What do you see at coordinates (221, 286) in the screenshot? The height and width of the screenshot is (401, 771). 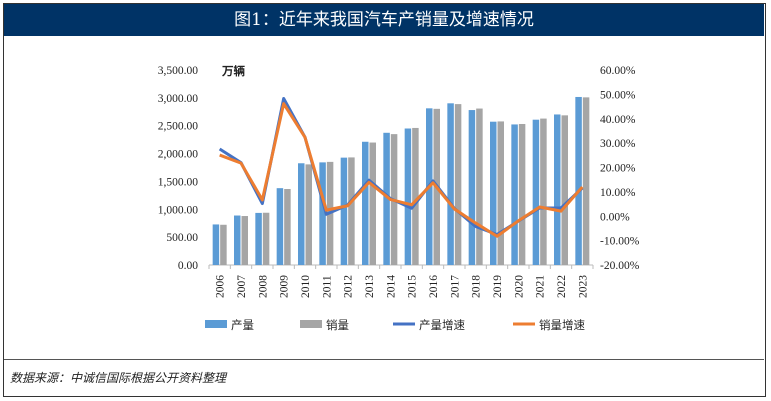 I see `x-axis-tick-label: 2006` at bounding box center [221, 286].